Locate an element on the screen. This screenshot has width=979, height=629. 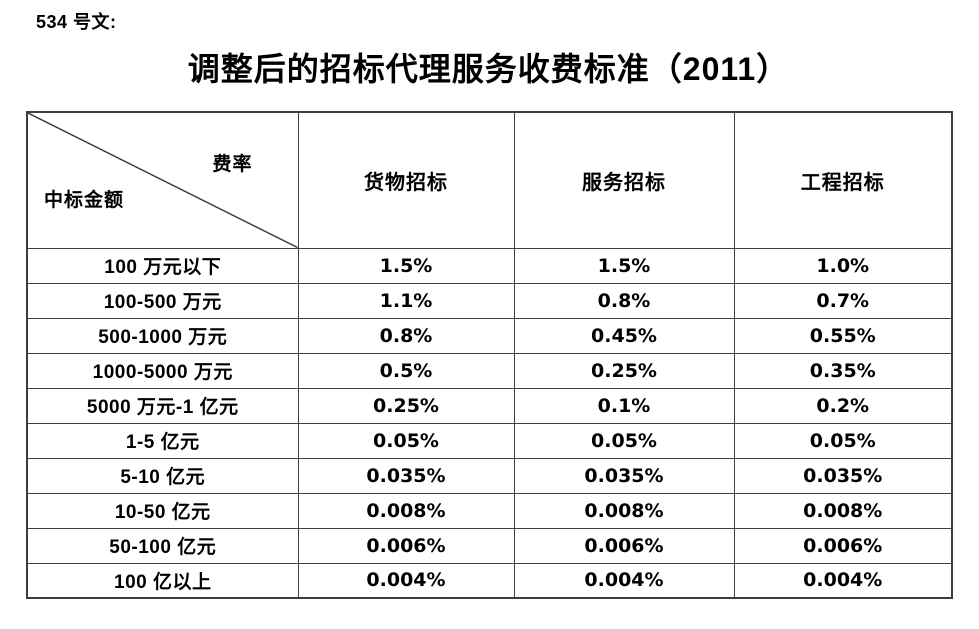
service-rate-cell: 0.45% is located at coordinates (624, 335).